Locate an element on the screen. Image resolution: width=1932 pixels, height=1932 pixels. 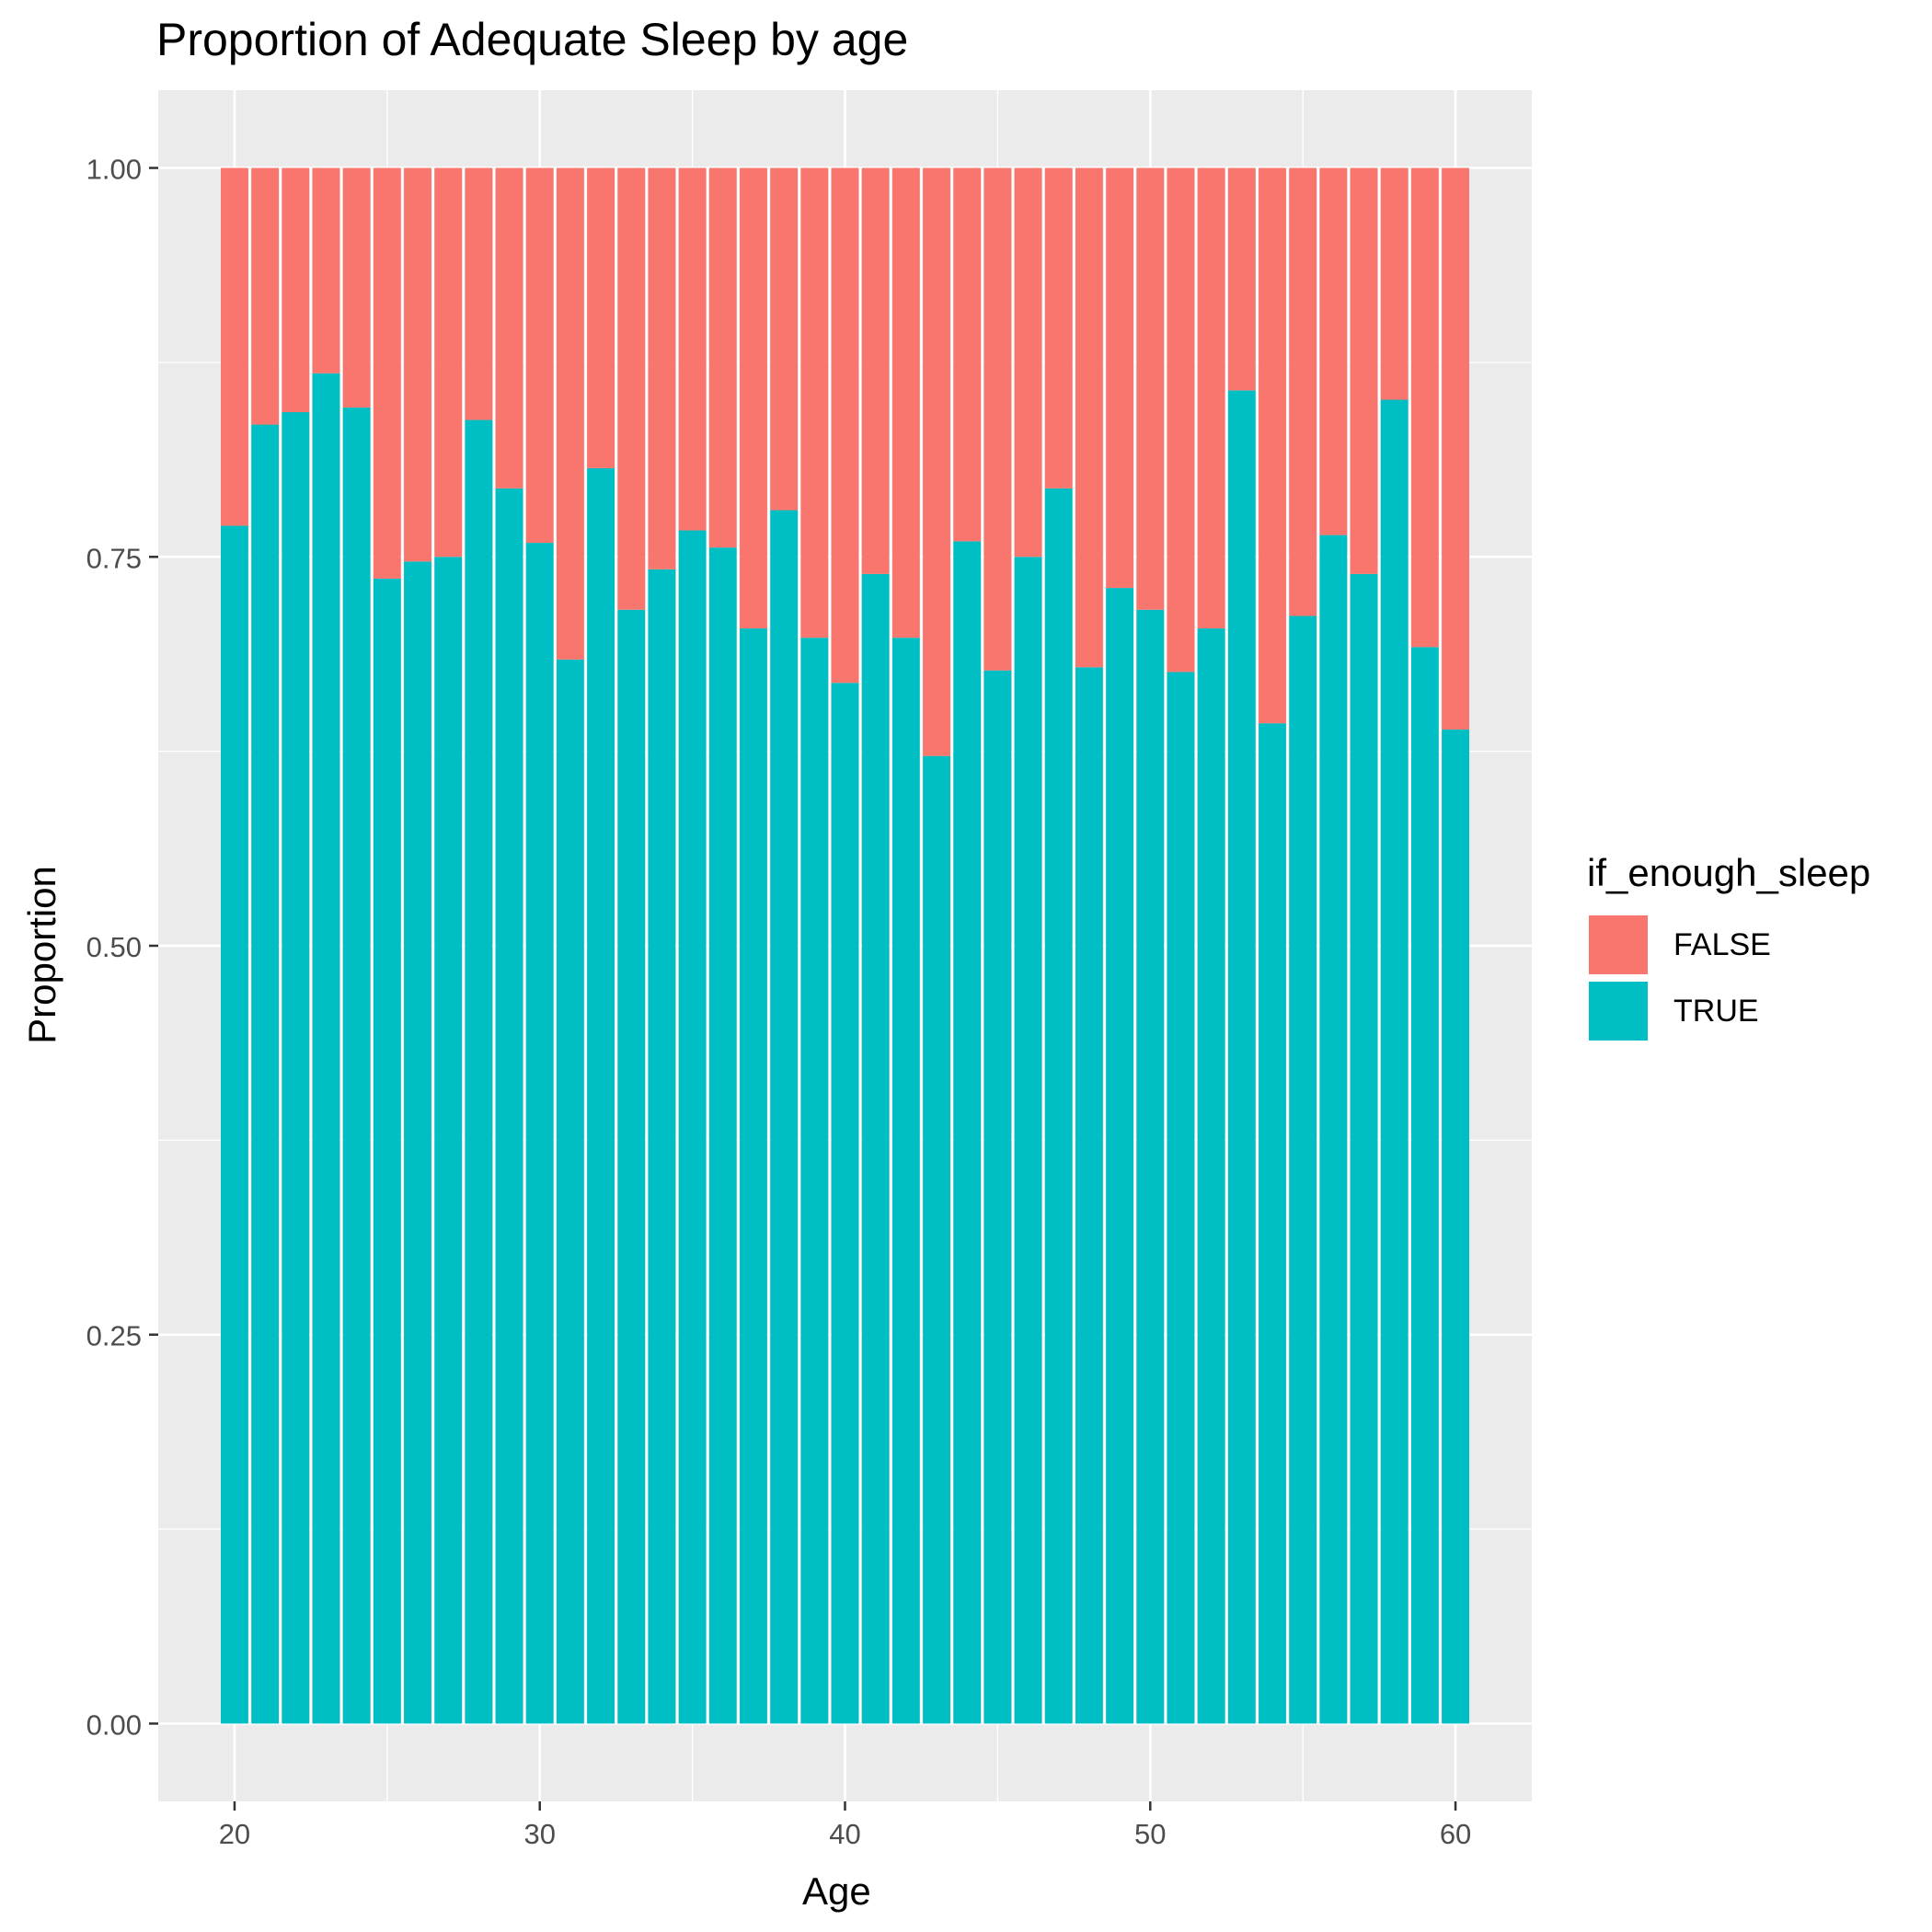
legend-item-false: FALSE is located at coordinates (1728, 945).